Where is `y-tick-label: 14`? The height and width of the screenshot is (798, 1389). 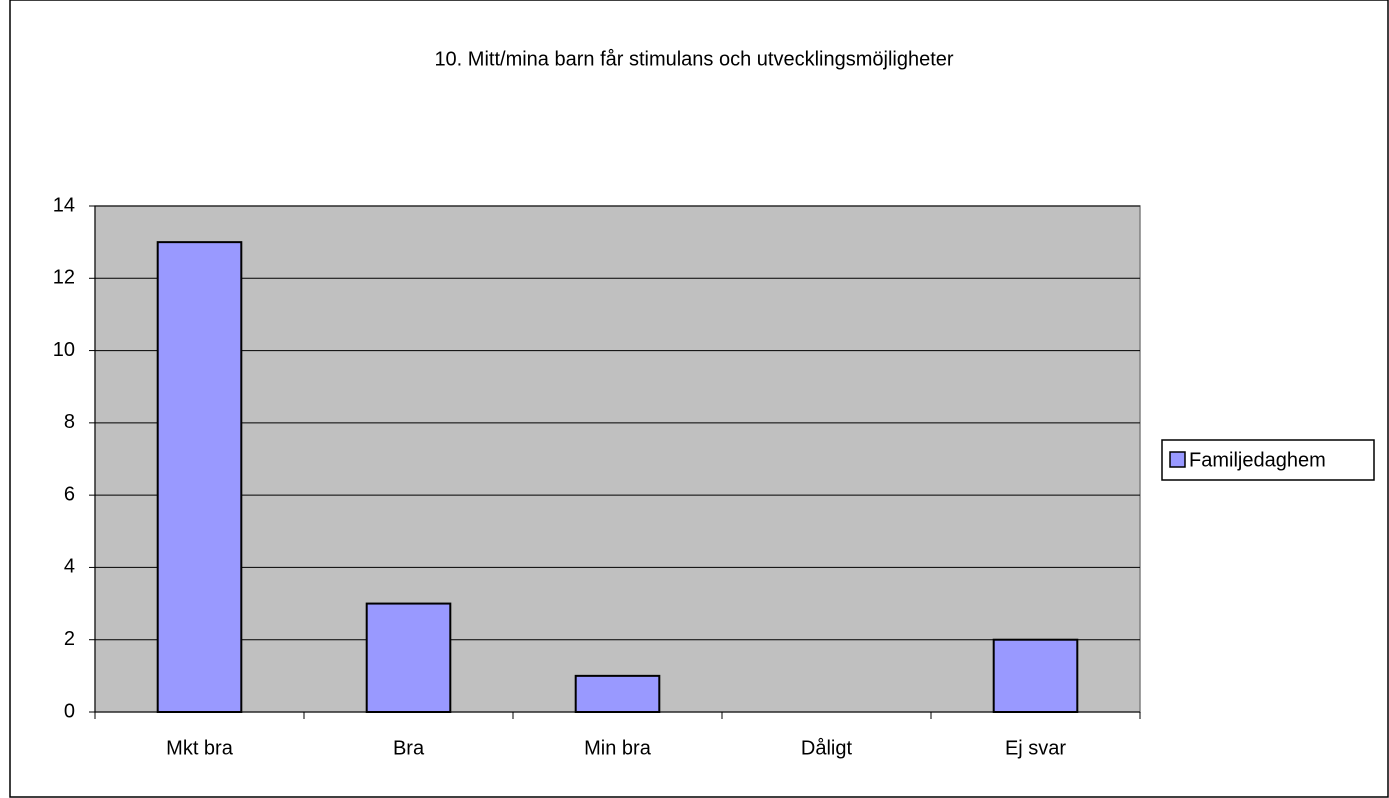 y-tick-label: 14 is located at coordinates (64, 205).